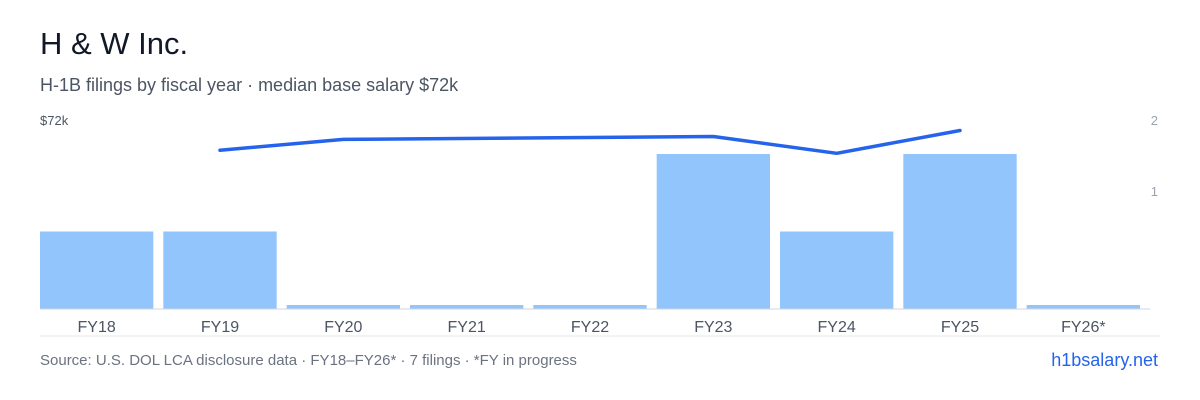 The image size is (1200, 400). Describe the element at coordinates (713, 231) in the screenshot. I see `bar-fy23` at that location.